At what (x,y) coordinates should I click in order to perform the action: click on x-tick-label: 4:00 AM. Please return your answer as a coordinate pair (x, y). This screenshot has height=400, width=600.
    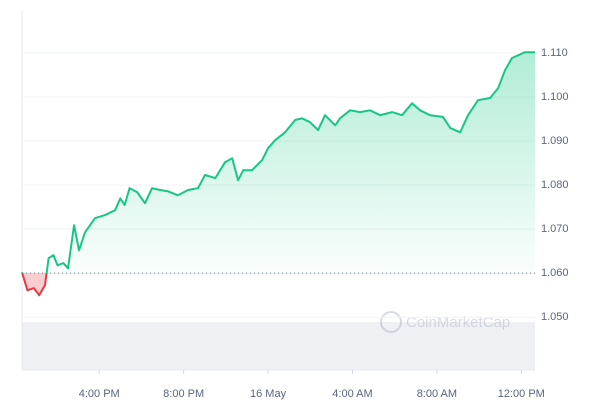
    Looking at the image, I should click on (352, 394).